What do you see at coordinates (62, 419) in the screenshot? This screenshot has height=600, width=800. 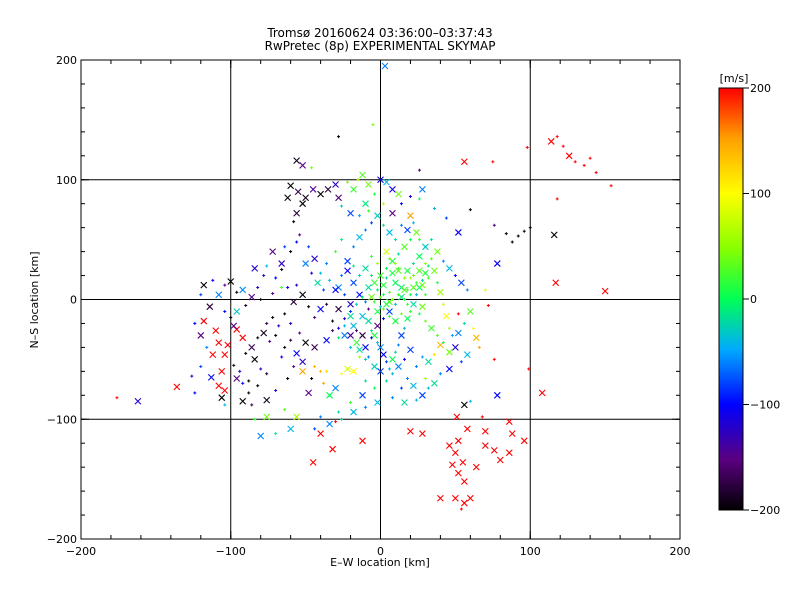 I see `y-tick-label: −100` at bounding box center [62, 419].